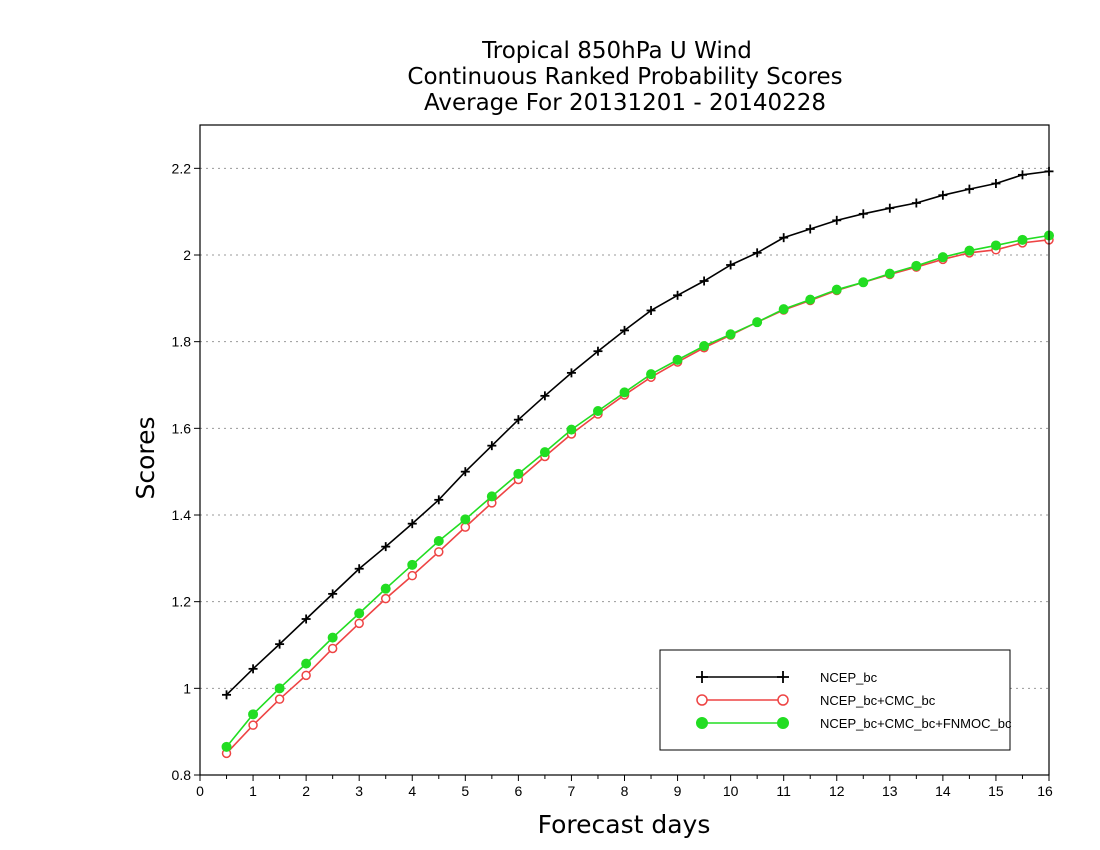  I want to click on y-tick-label: 2, so click(187, 255).